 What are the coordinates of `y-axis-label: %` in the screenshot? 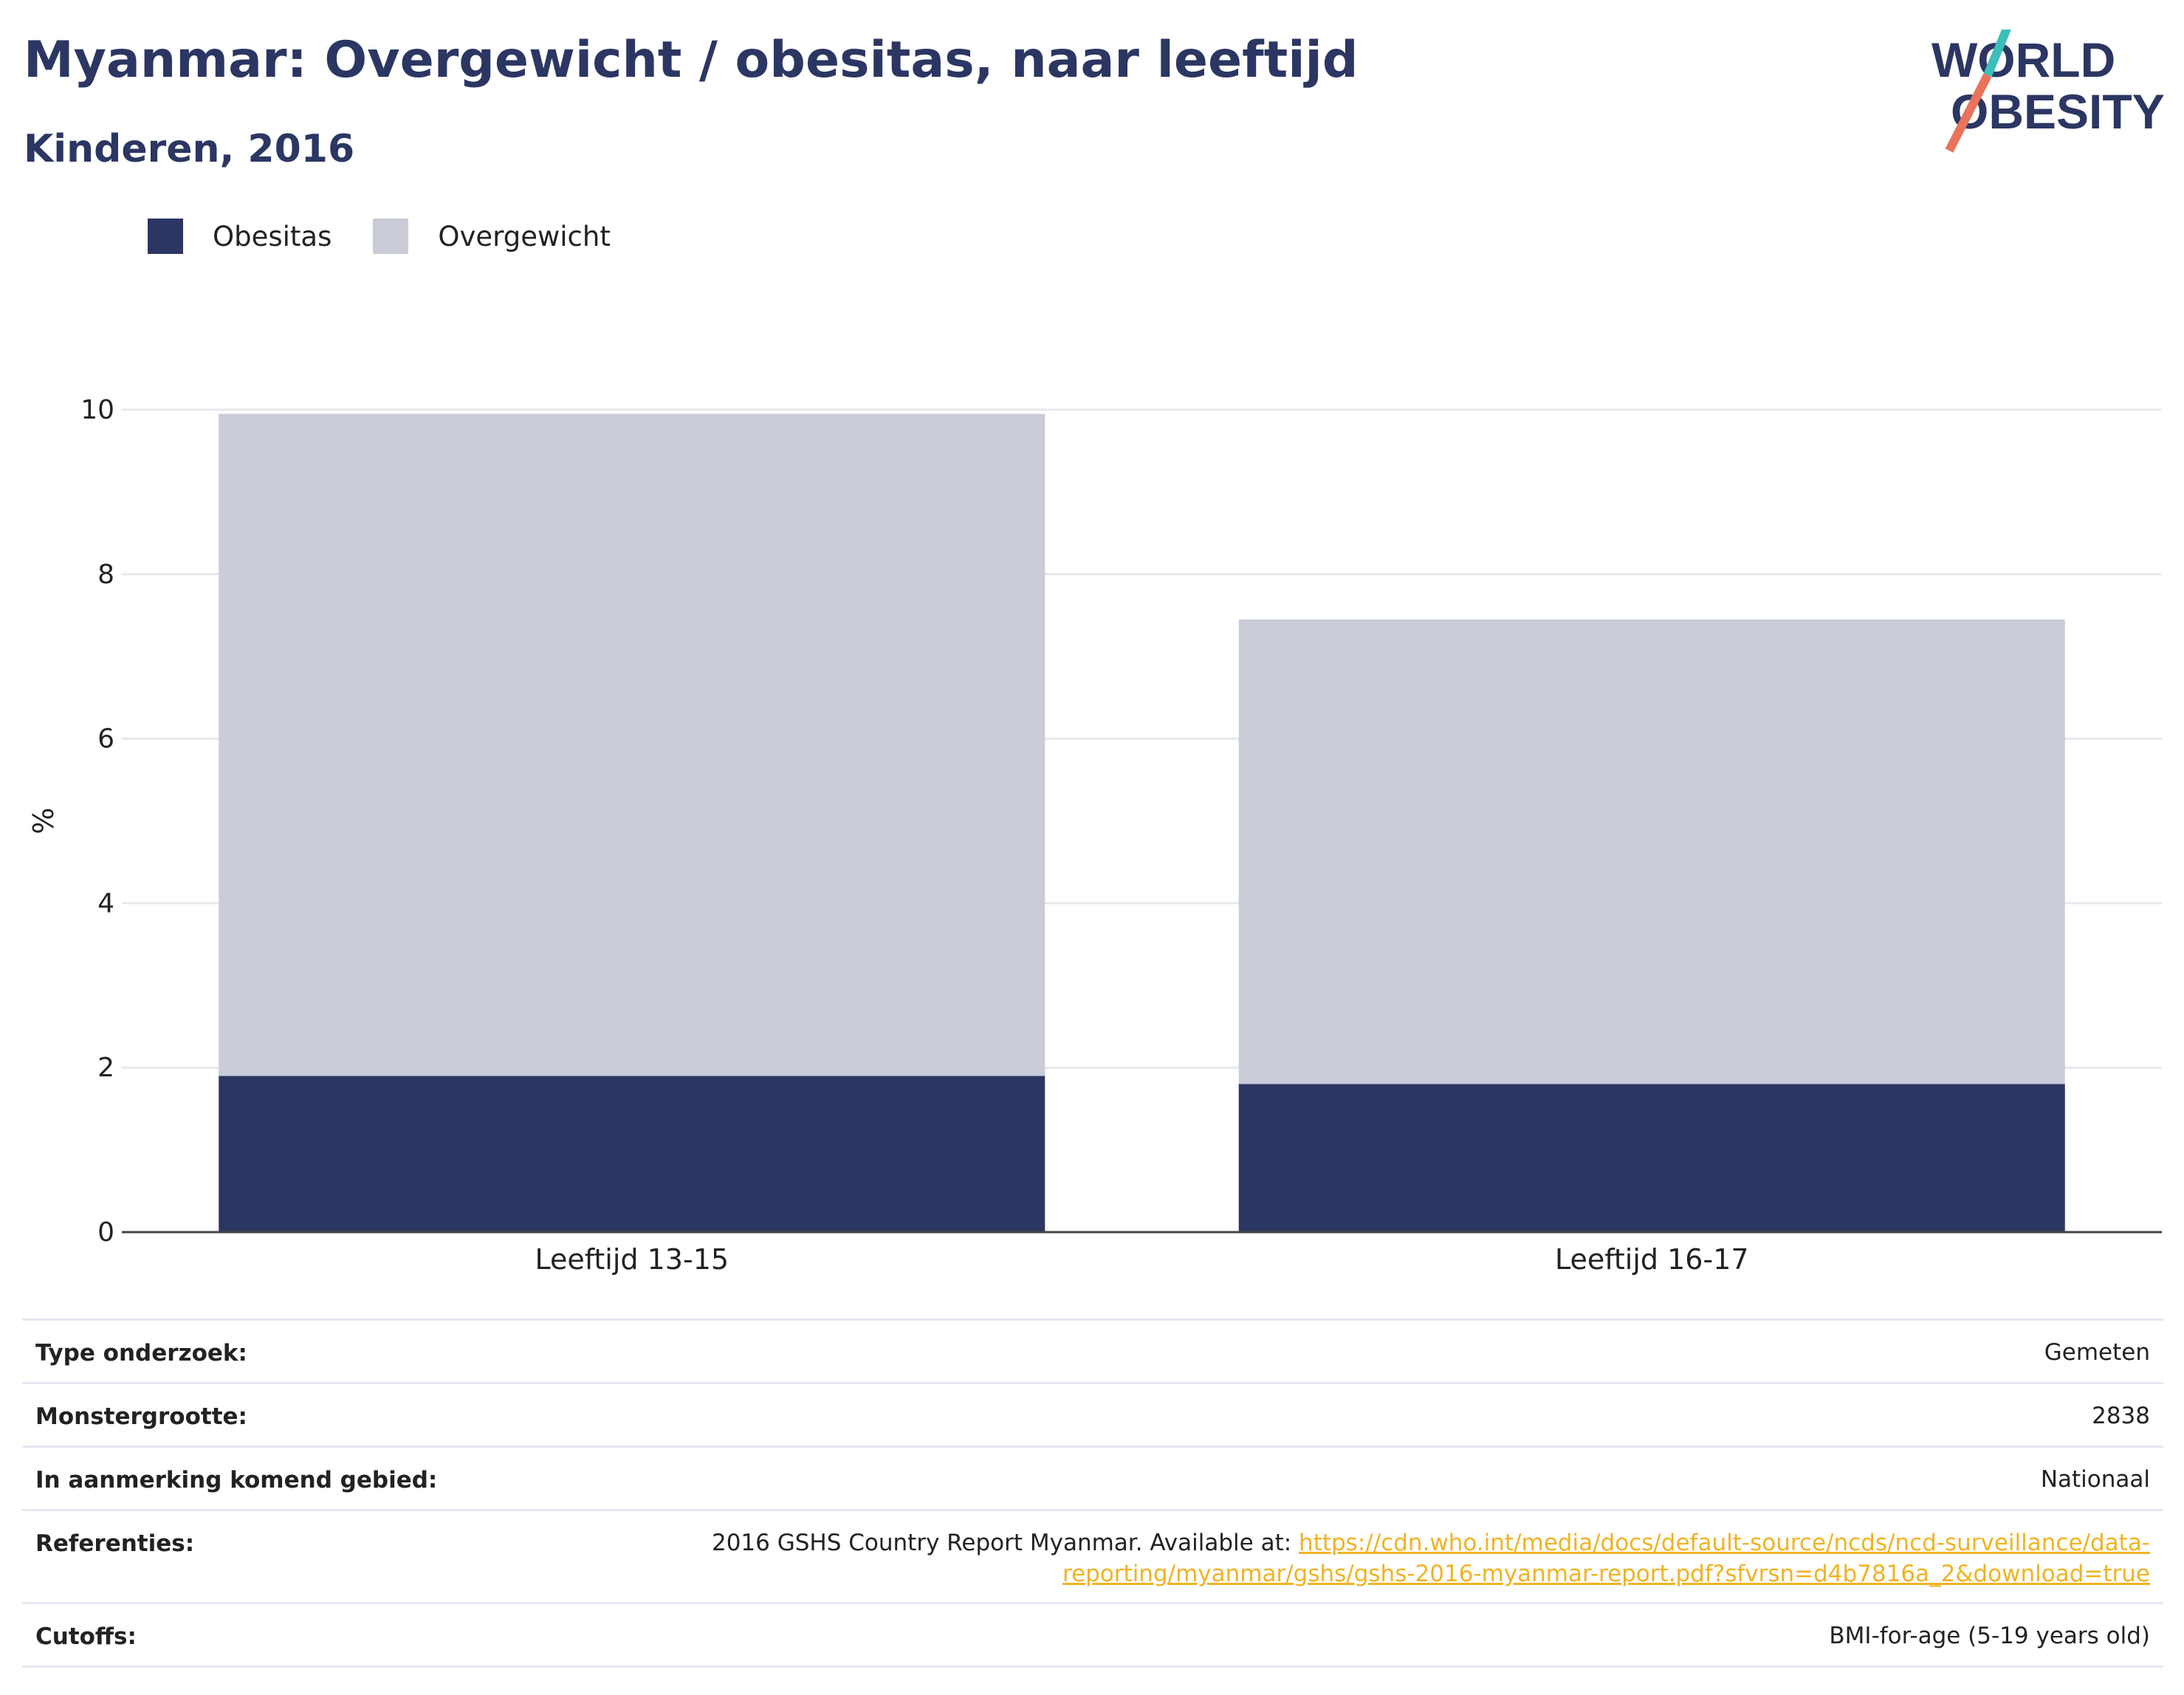 It's located at (44, 821).